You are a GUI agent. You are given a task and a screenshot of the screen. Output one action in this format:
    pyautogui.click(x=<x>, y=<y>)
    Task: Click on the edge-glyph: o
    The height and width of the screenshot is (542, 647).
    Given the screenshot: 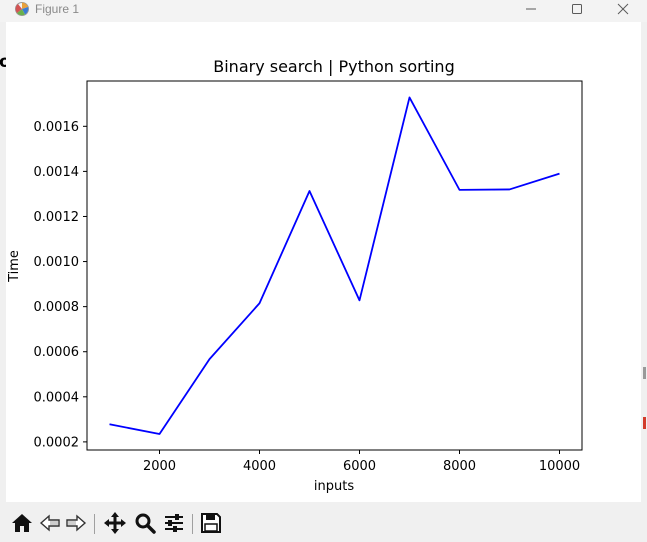 What is the action you would take?
    pyautogui.click(x=5, y=62)
    